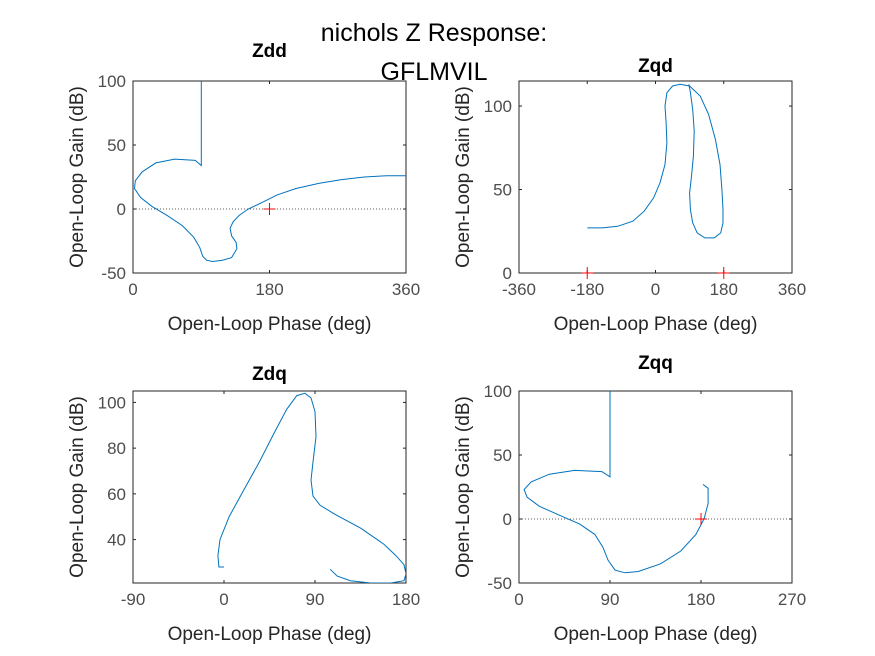 This screenshot has height=656, width=875. What do you see at coordinates (655, 66) in the screenshot?
I see `subplot-title: Zqd` at bounding box center [655, 66].